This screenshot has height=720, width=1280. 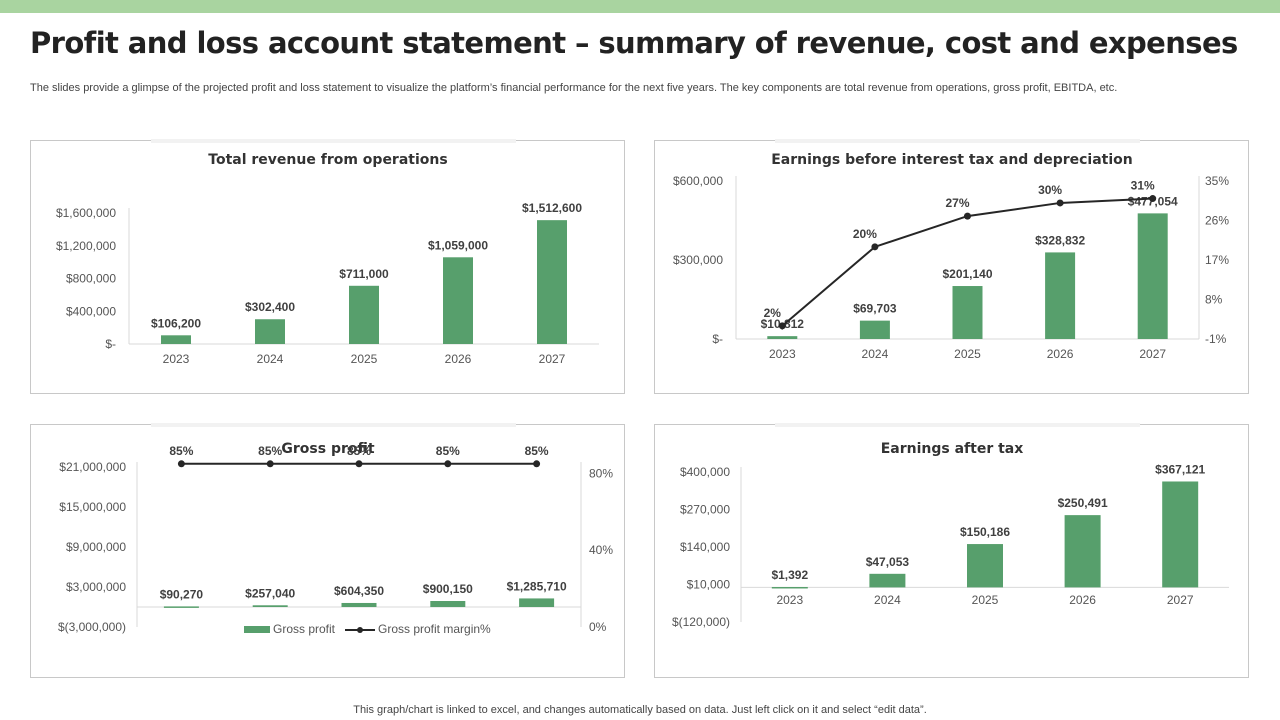 What do you see at coordinates (705, 547) in the screenshot?
I see `y-tick-label: $140,000` at bounding box center [705, 547].